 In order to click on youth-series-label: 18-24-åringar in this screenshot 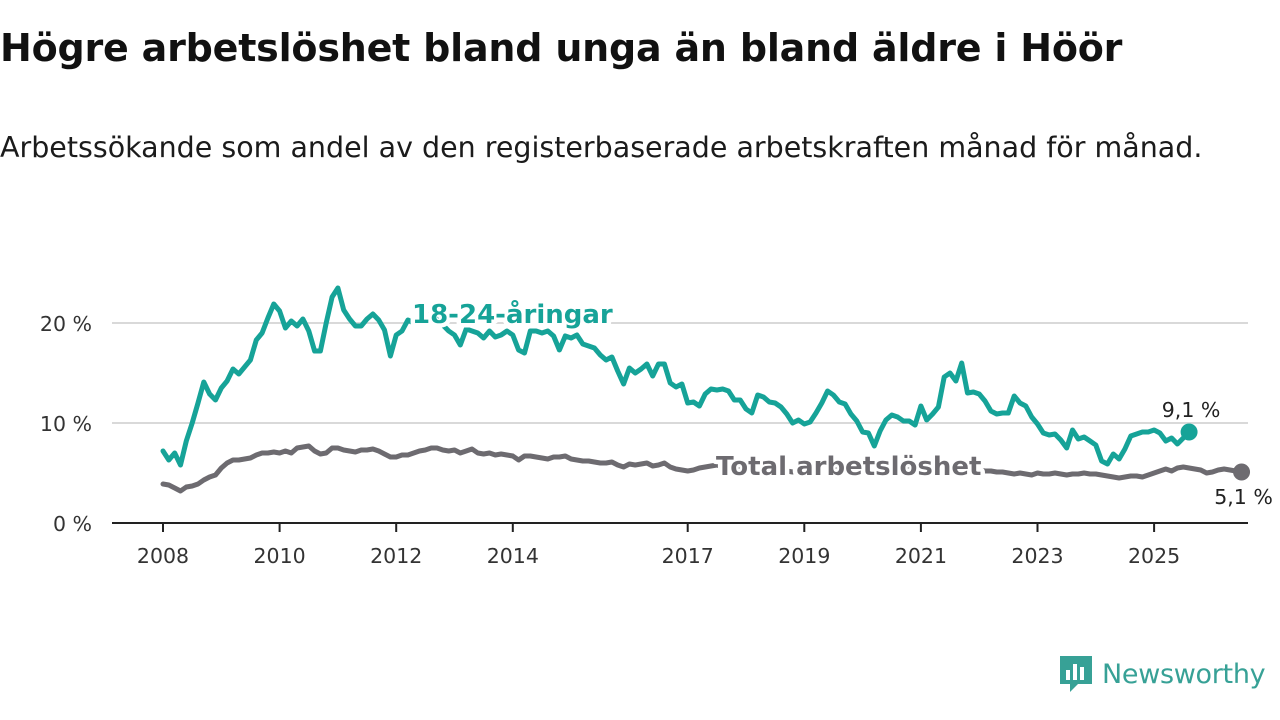, I will do `click(512, 314)`.